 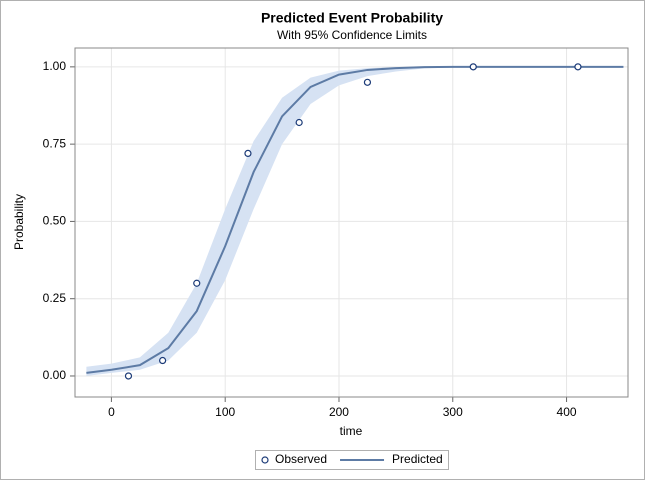 What do you see at coordinates (55, 221) in the screenshot?
I see `y-tick-label: 0.50` at bounding box center [55, 221].